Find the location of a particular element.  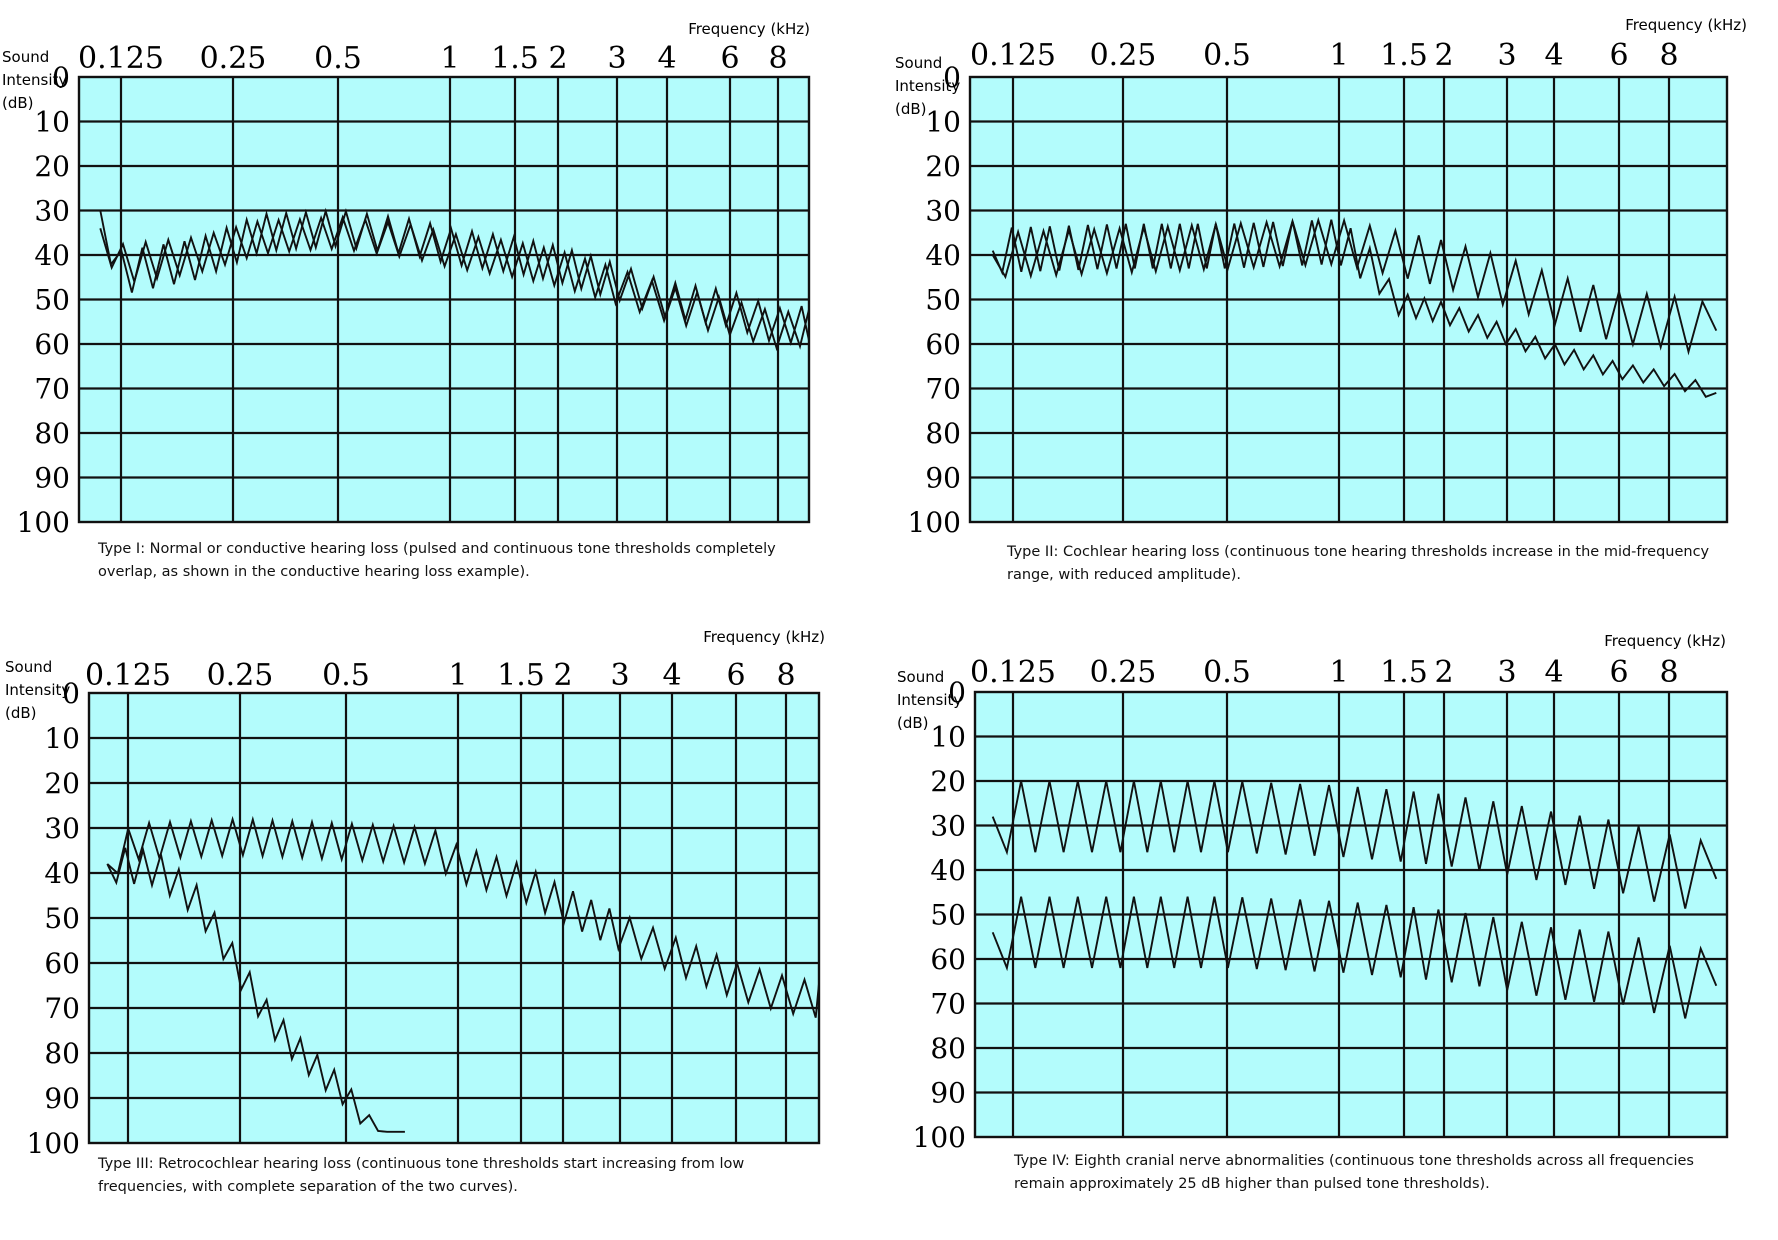

y-tick-label: 0 is located at coordinates (952, 77).